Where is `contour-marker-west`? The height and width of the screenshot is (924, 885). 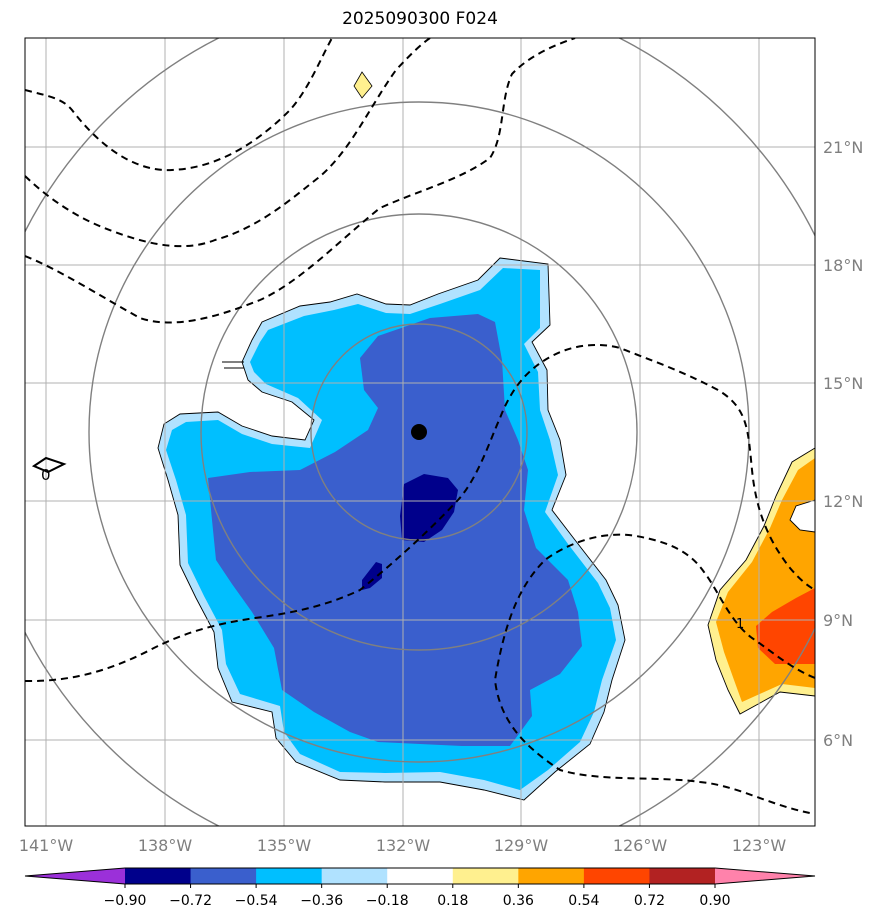 contour-marker-west is located at coordinates (49, 465).